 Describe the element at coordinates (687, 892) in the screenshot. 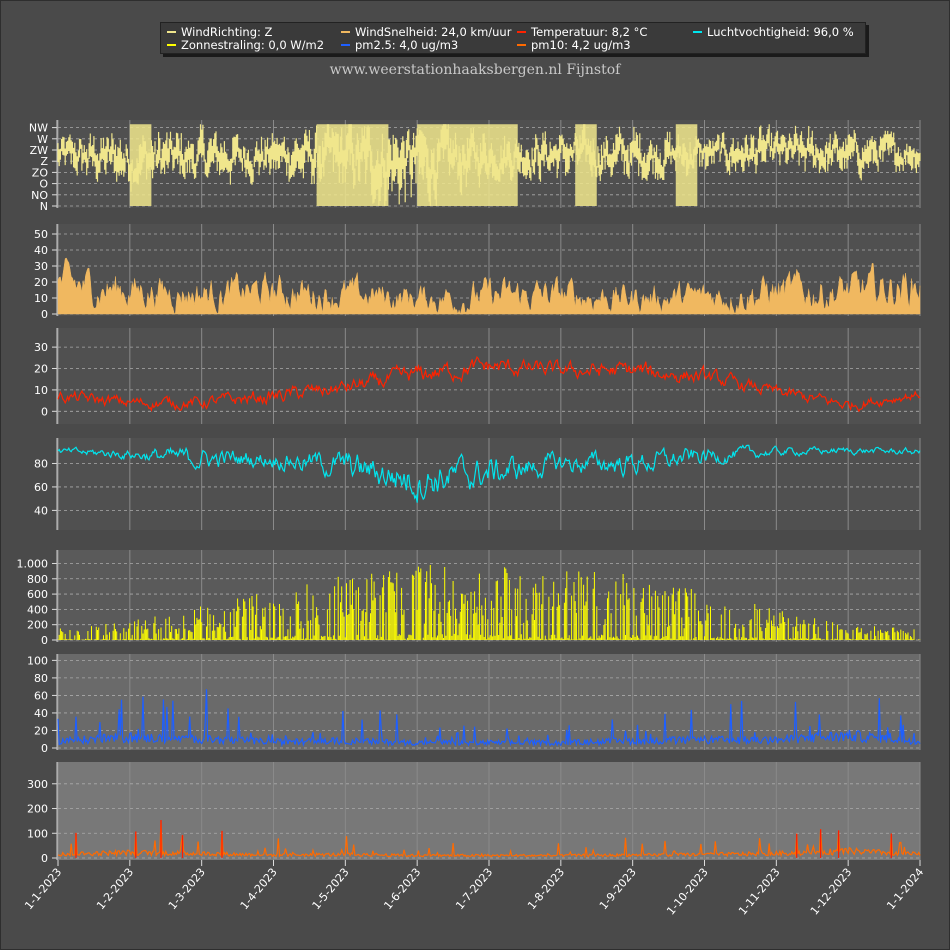

I see `x-tick-label: 1-10-2023` at that location.